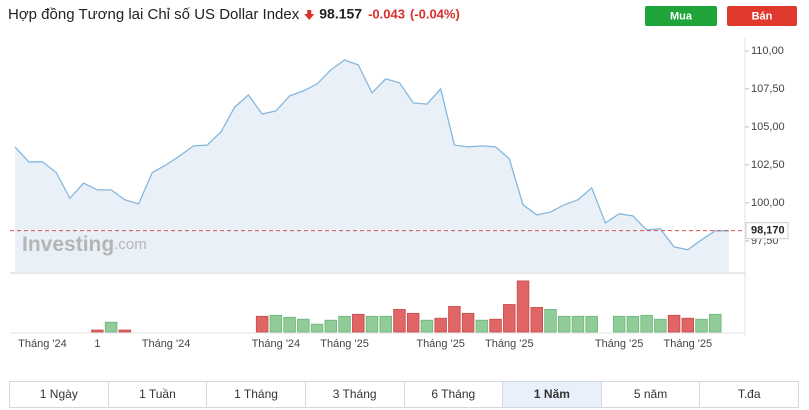 This screenshot has width=809, height=410. I want to click on range-tab: 5 năm, so click(651, 394).